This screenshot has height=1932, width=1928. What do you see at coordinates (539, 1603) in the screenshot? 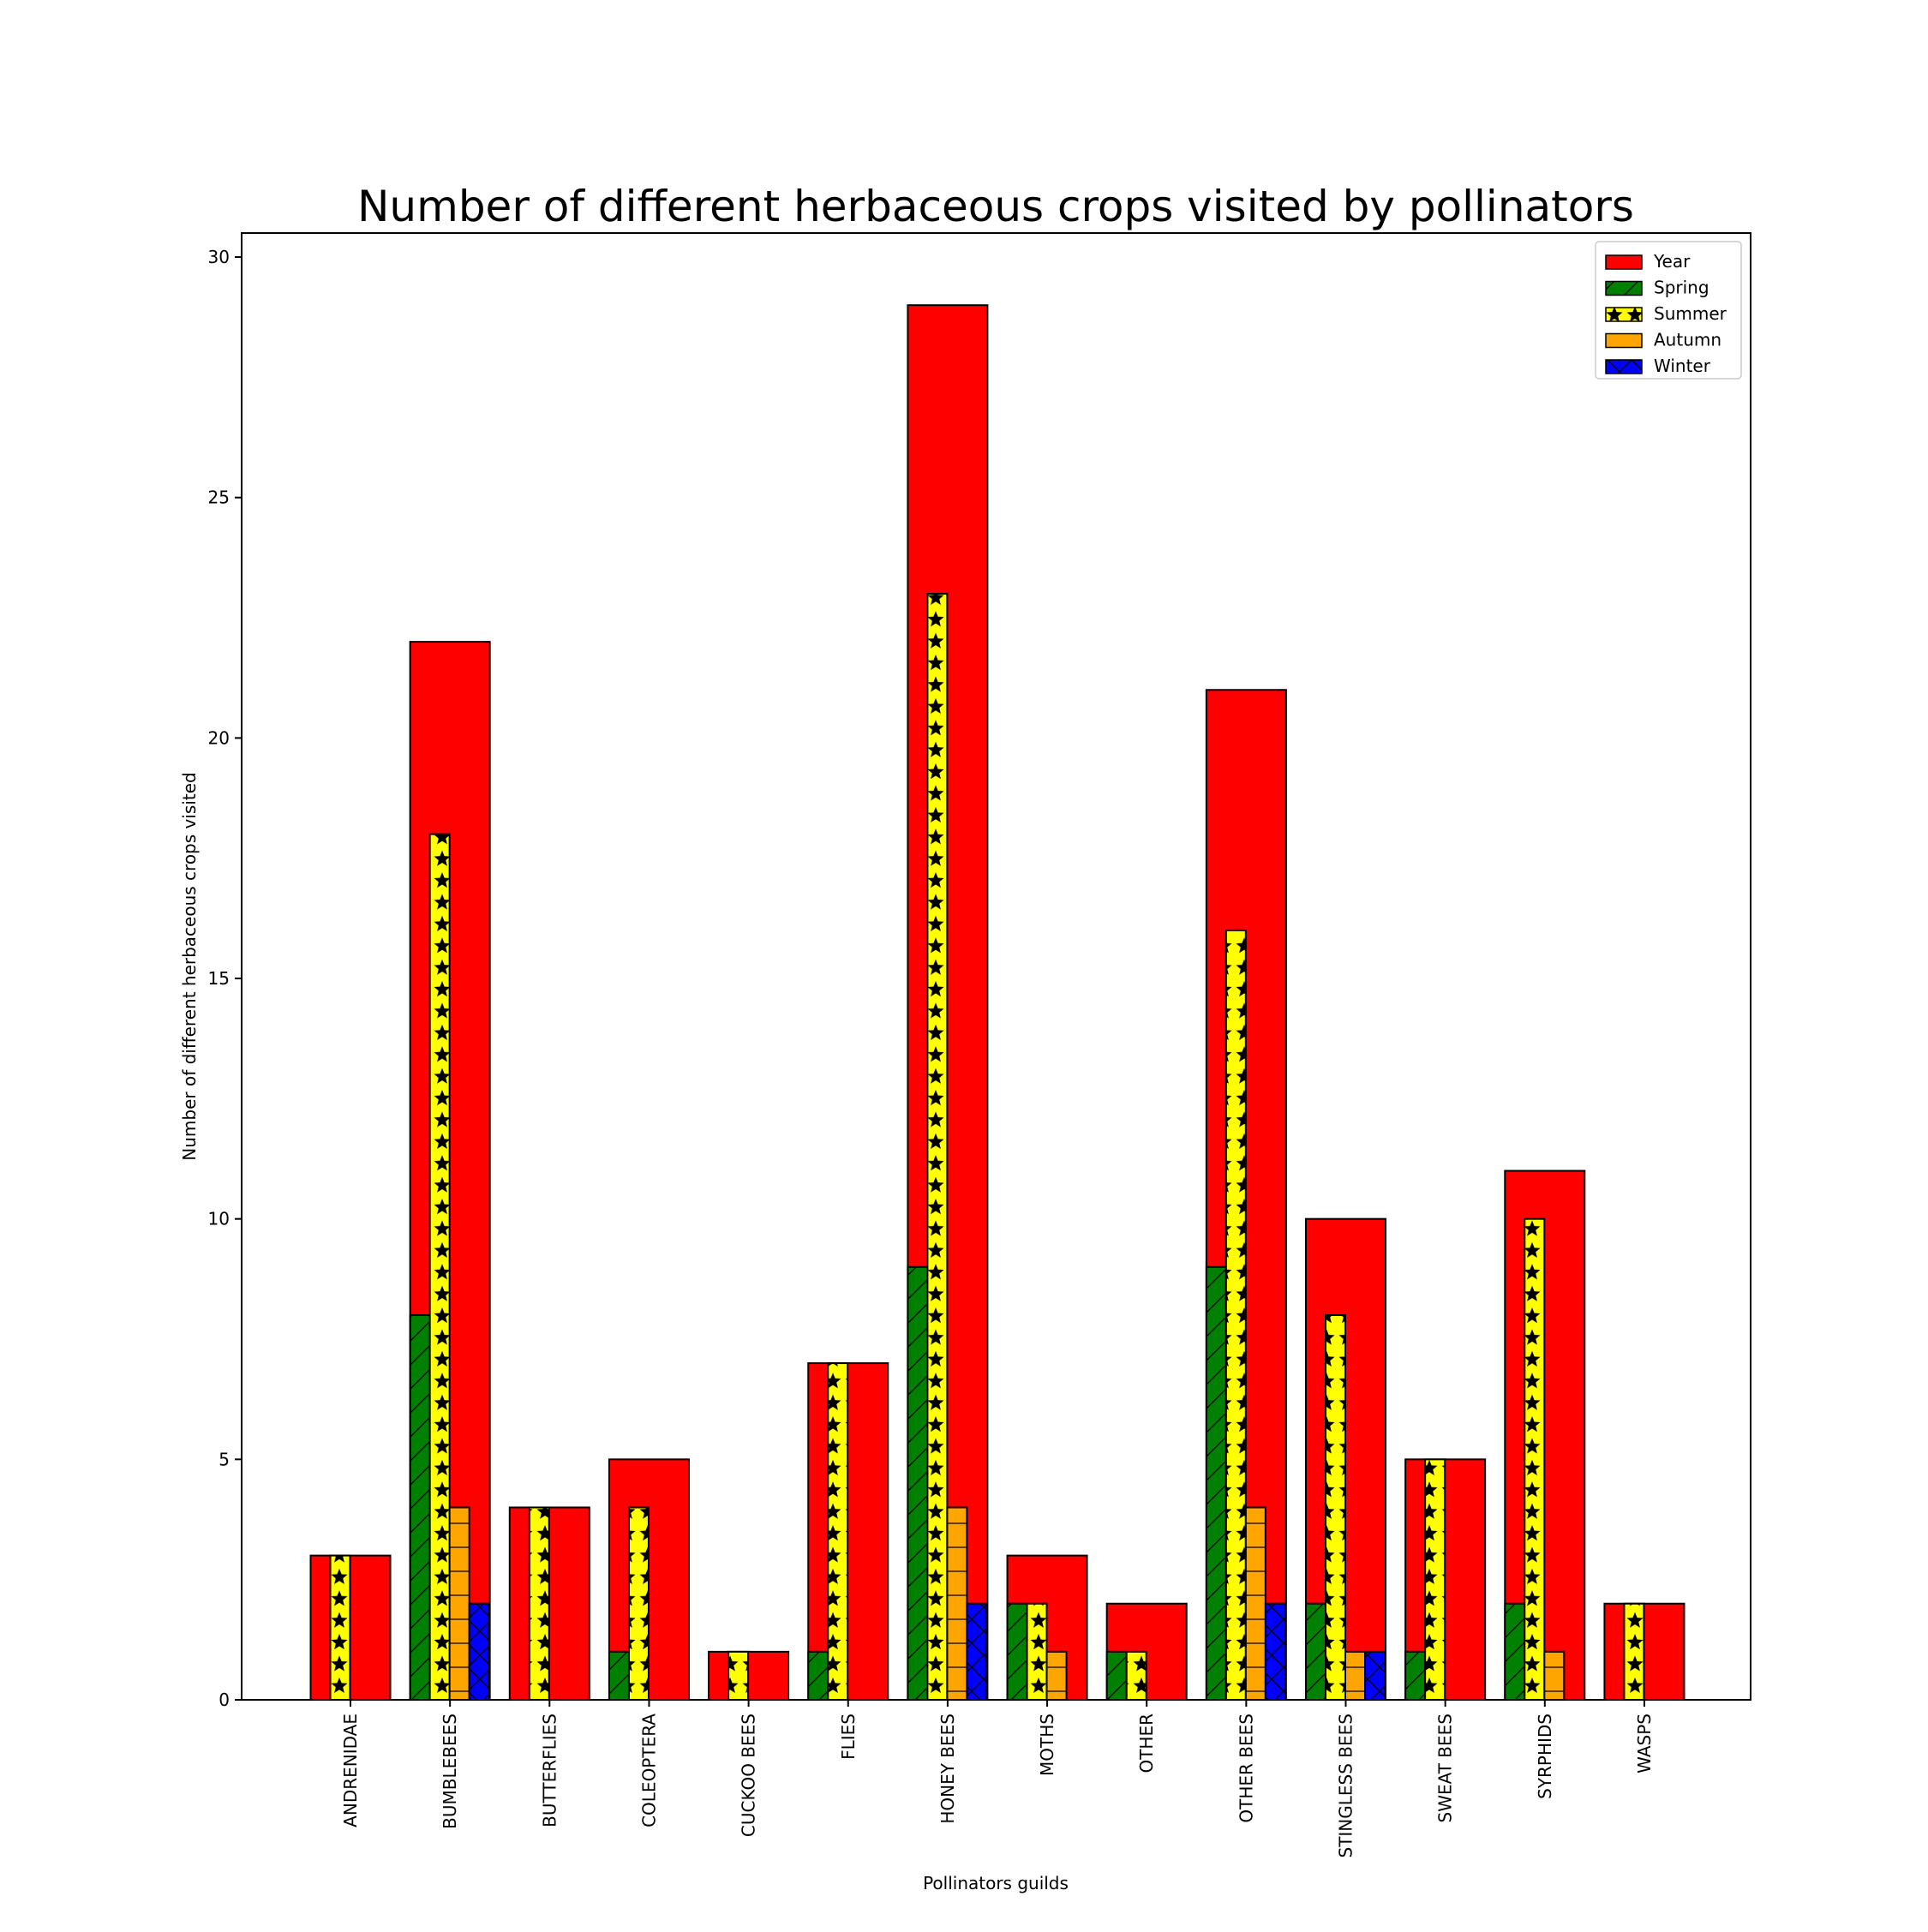
I see `bar-hatch-summer-butterflies` at bounding box center [539, 1603].